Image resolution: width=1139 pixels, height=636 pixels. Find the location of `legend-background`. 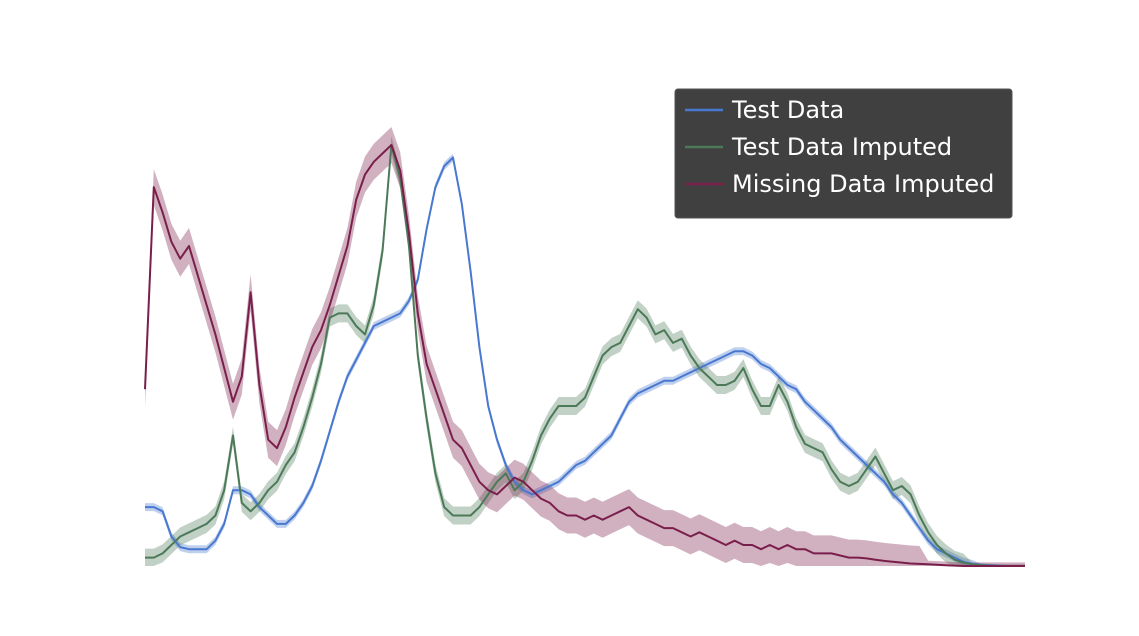

legend-background is located at coordinates (843, 153).